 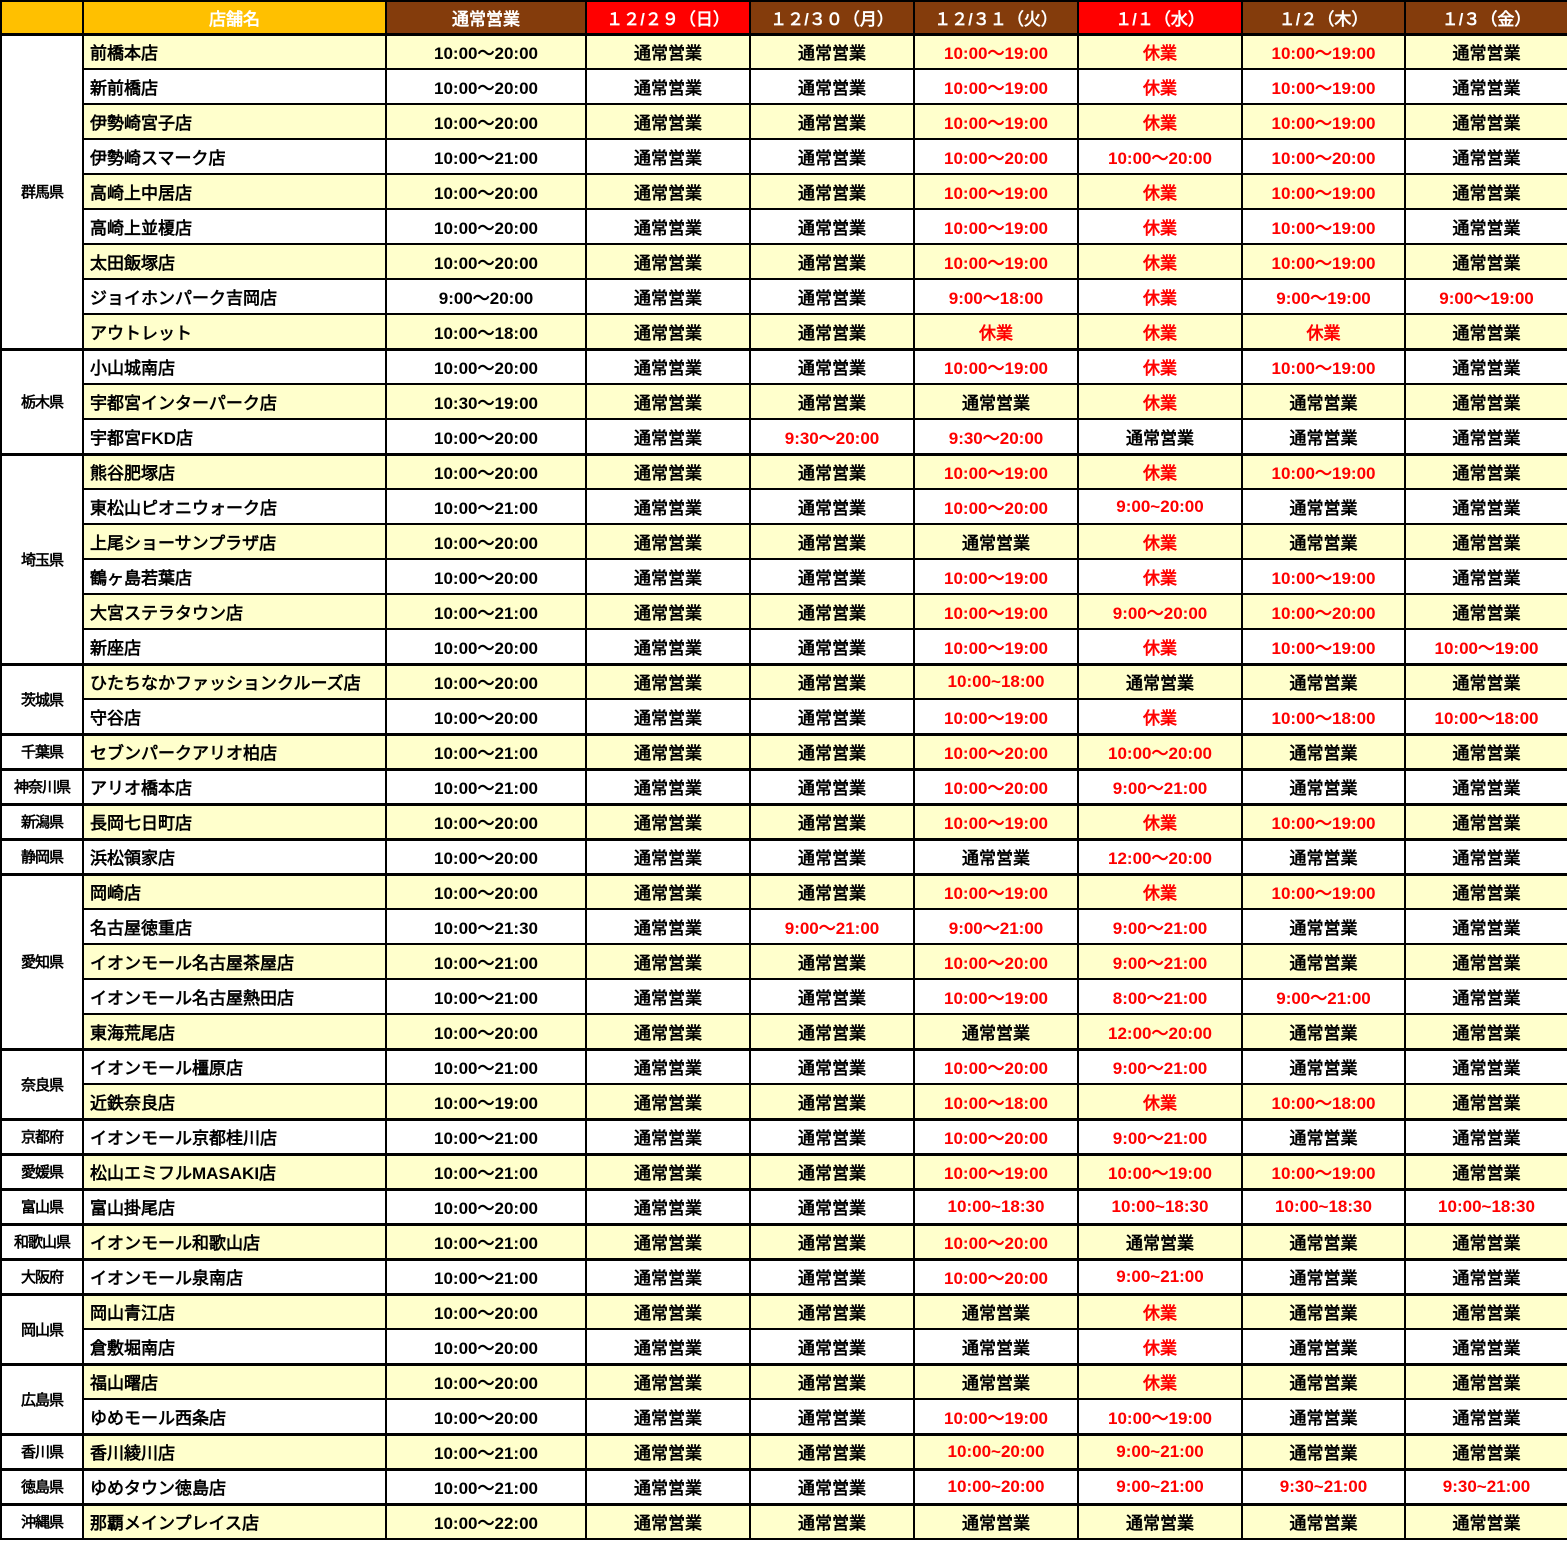 I want to click on prefecture-cell: 静岡県, so click(x=42, y=856).